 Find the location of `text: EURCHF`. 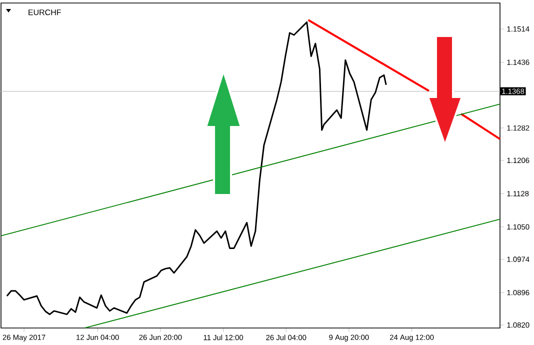

text: EURCHF is located at coordinates (44, 12).